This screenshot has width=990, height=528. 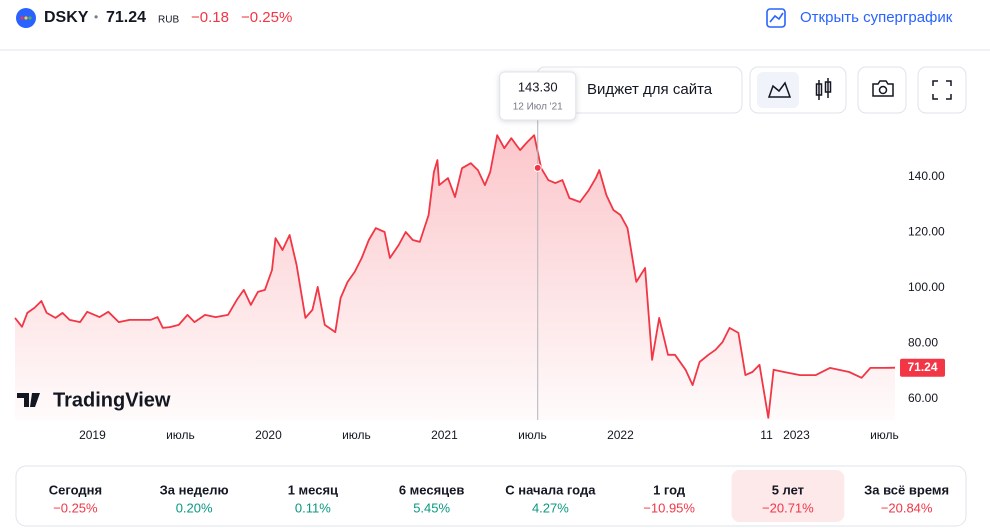 I want to click on watermark: TradingView, so click(x=112, y=400).